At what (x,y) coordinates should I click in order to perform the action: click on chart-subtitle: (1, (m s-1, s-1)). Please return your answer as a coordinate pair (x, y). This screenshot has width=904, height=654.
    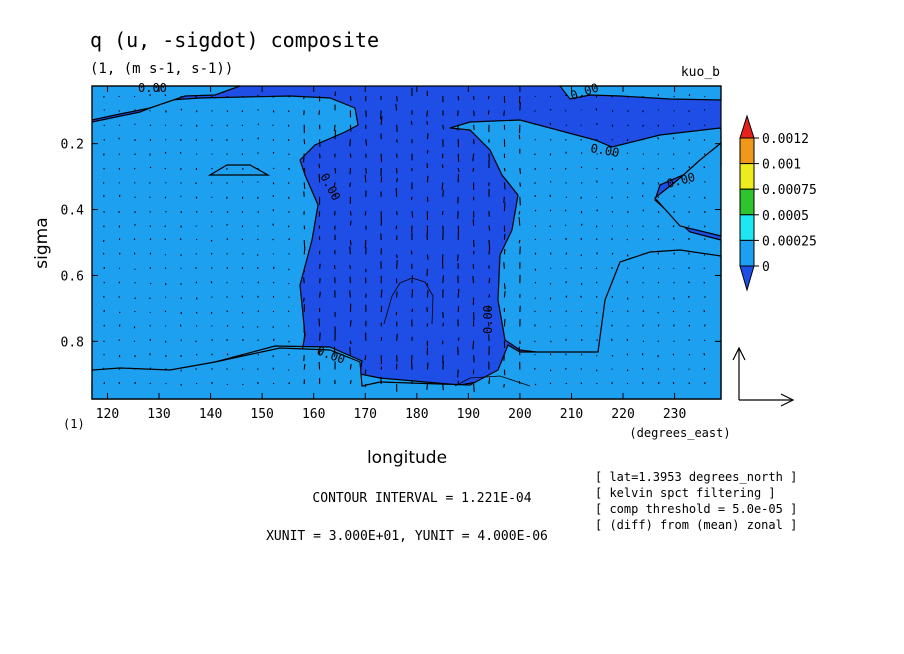
    Looking at the image, I should click on (161, 69).